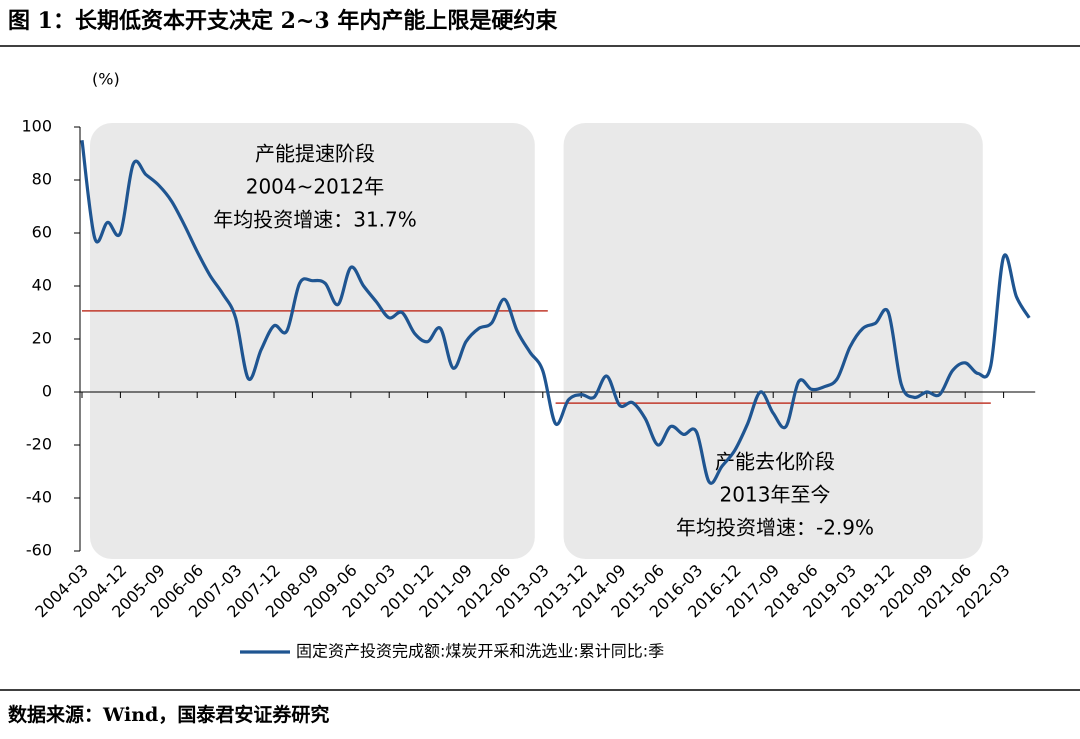 This screenshot has height=739, width=1080. What do you see at coordinates (775, 495) in the screenshot?
I see `phase-label: 2013年至今` at bounding box center [775, 495].